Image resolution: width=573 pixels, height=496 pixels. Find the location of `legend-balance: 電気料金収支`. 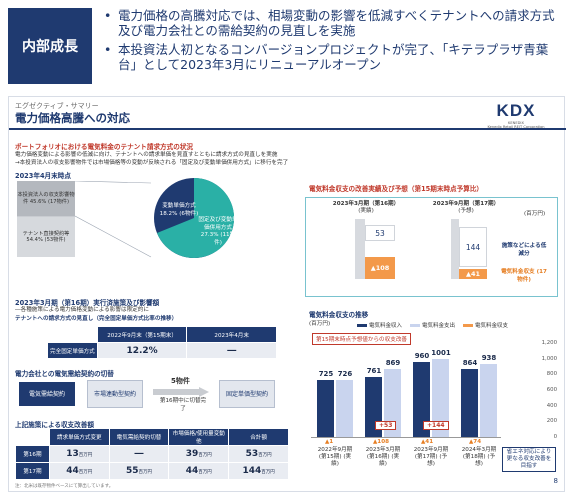

legend-balance: 電気料金収支 is located at coordinates (492, 326).